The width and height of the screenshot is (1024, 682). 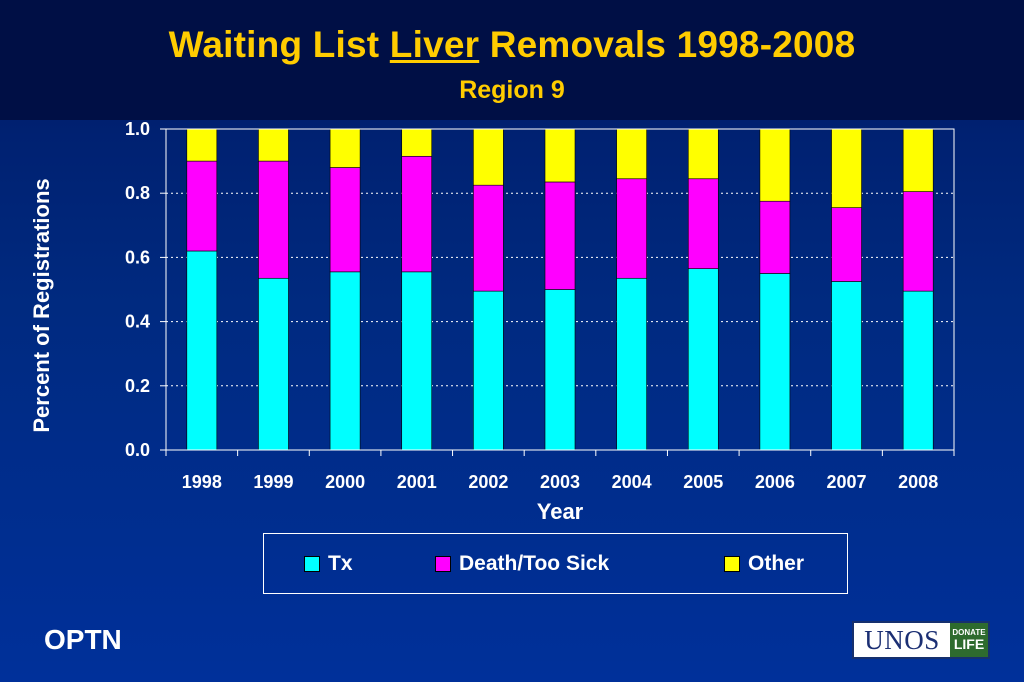 What do you see at coordinates (902, 639) in the screenshot?
I see `unos-logo-text: UNOS` at bounding box center [902, 639].